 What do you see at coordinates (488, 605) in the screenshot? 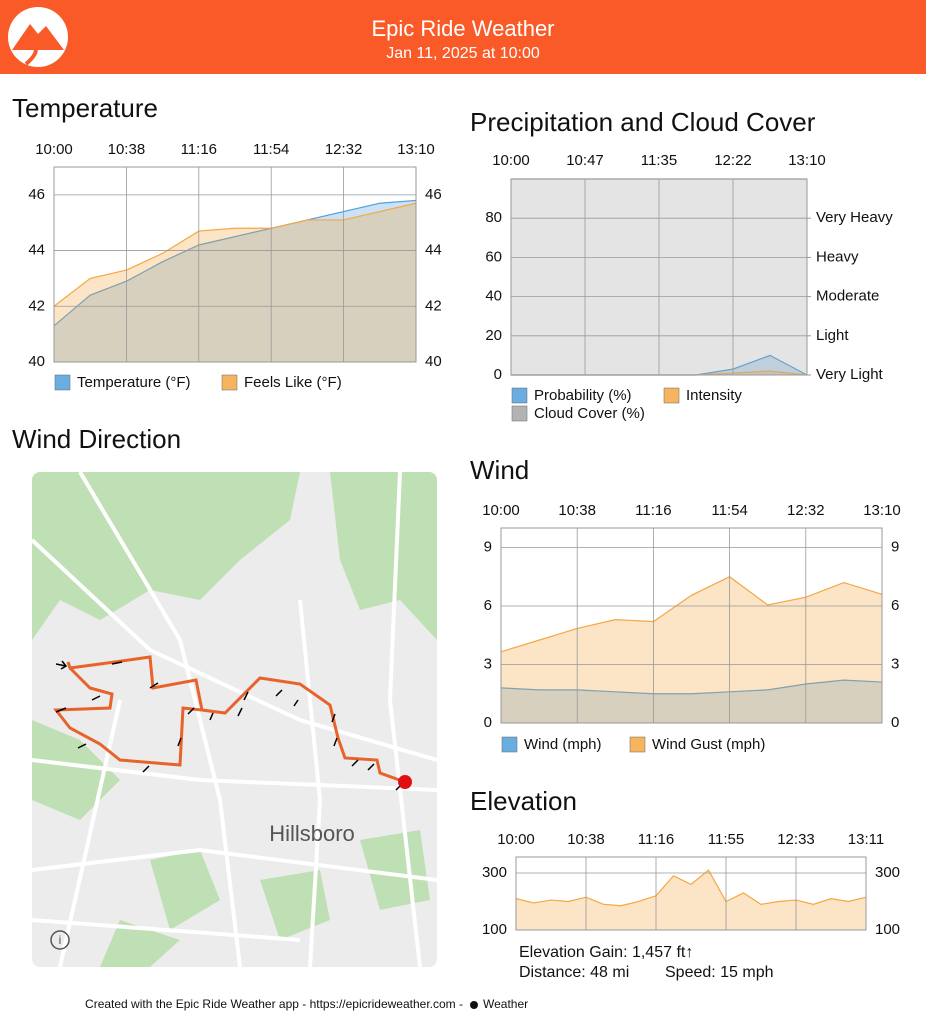
I see `y-tick-label: 6` at bounding box center [488, 605].